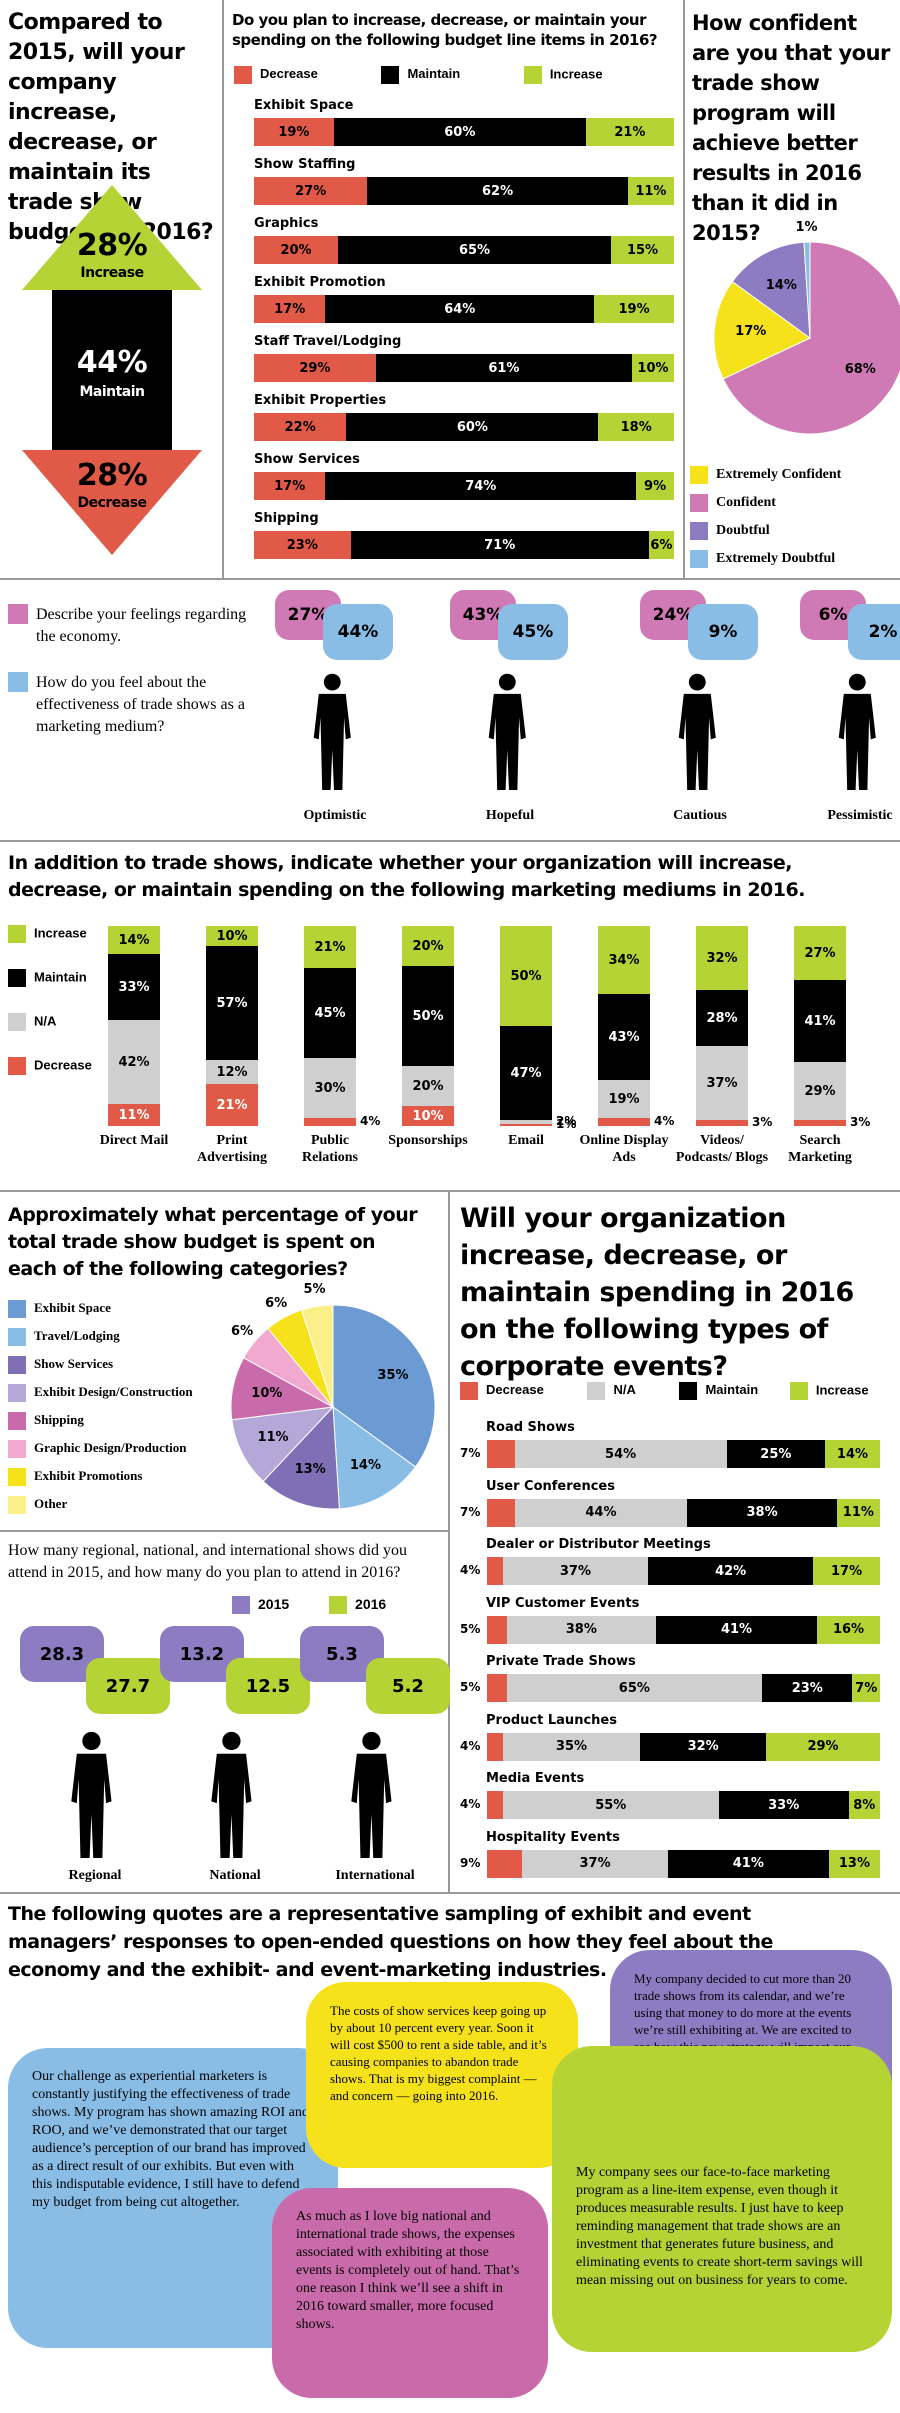 The height and width of the screenshot is (2413, 900). Describe the element at coordinates (722, 1149) in the screenshot. I see `medium-label: Videos/ Podcasts/ Blogs` at that location.